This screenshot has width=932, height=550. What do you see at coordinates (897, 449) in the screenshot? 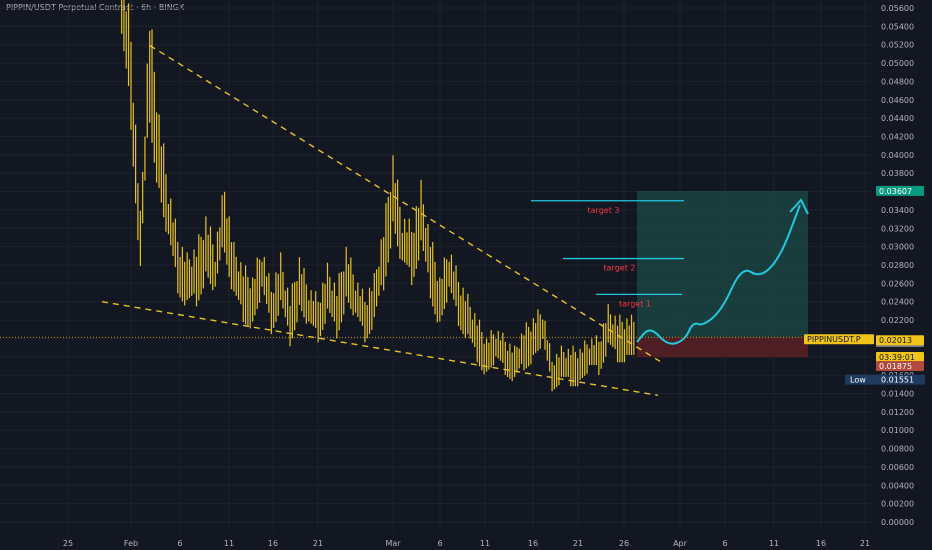
I see `price-tick-label: 0.00800` at bounding box center [897, 449].